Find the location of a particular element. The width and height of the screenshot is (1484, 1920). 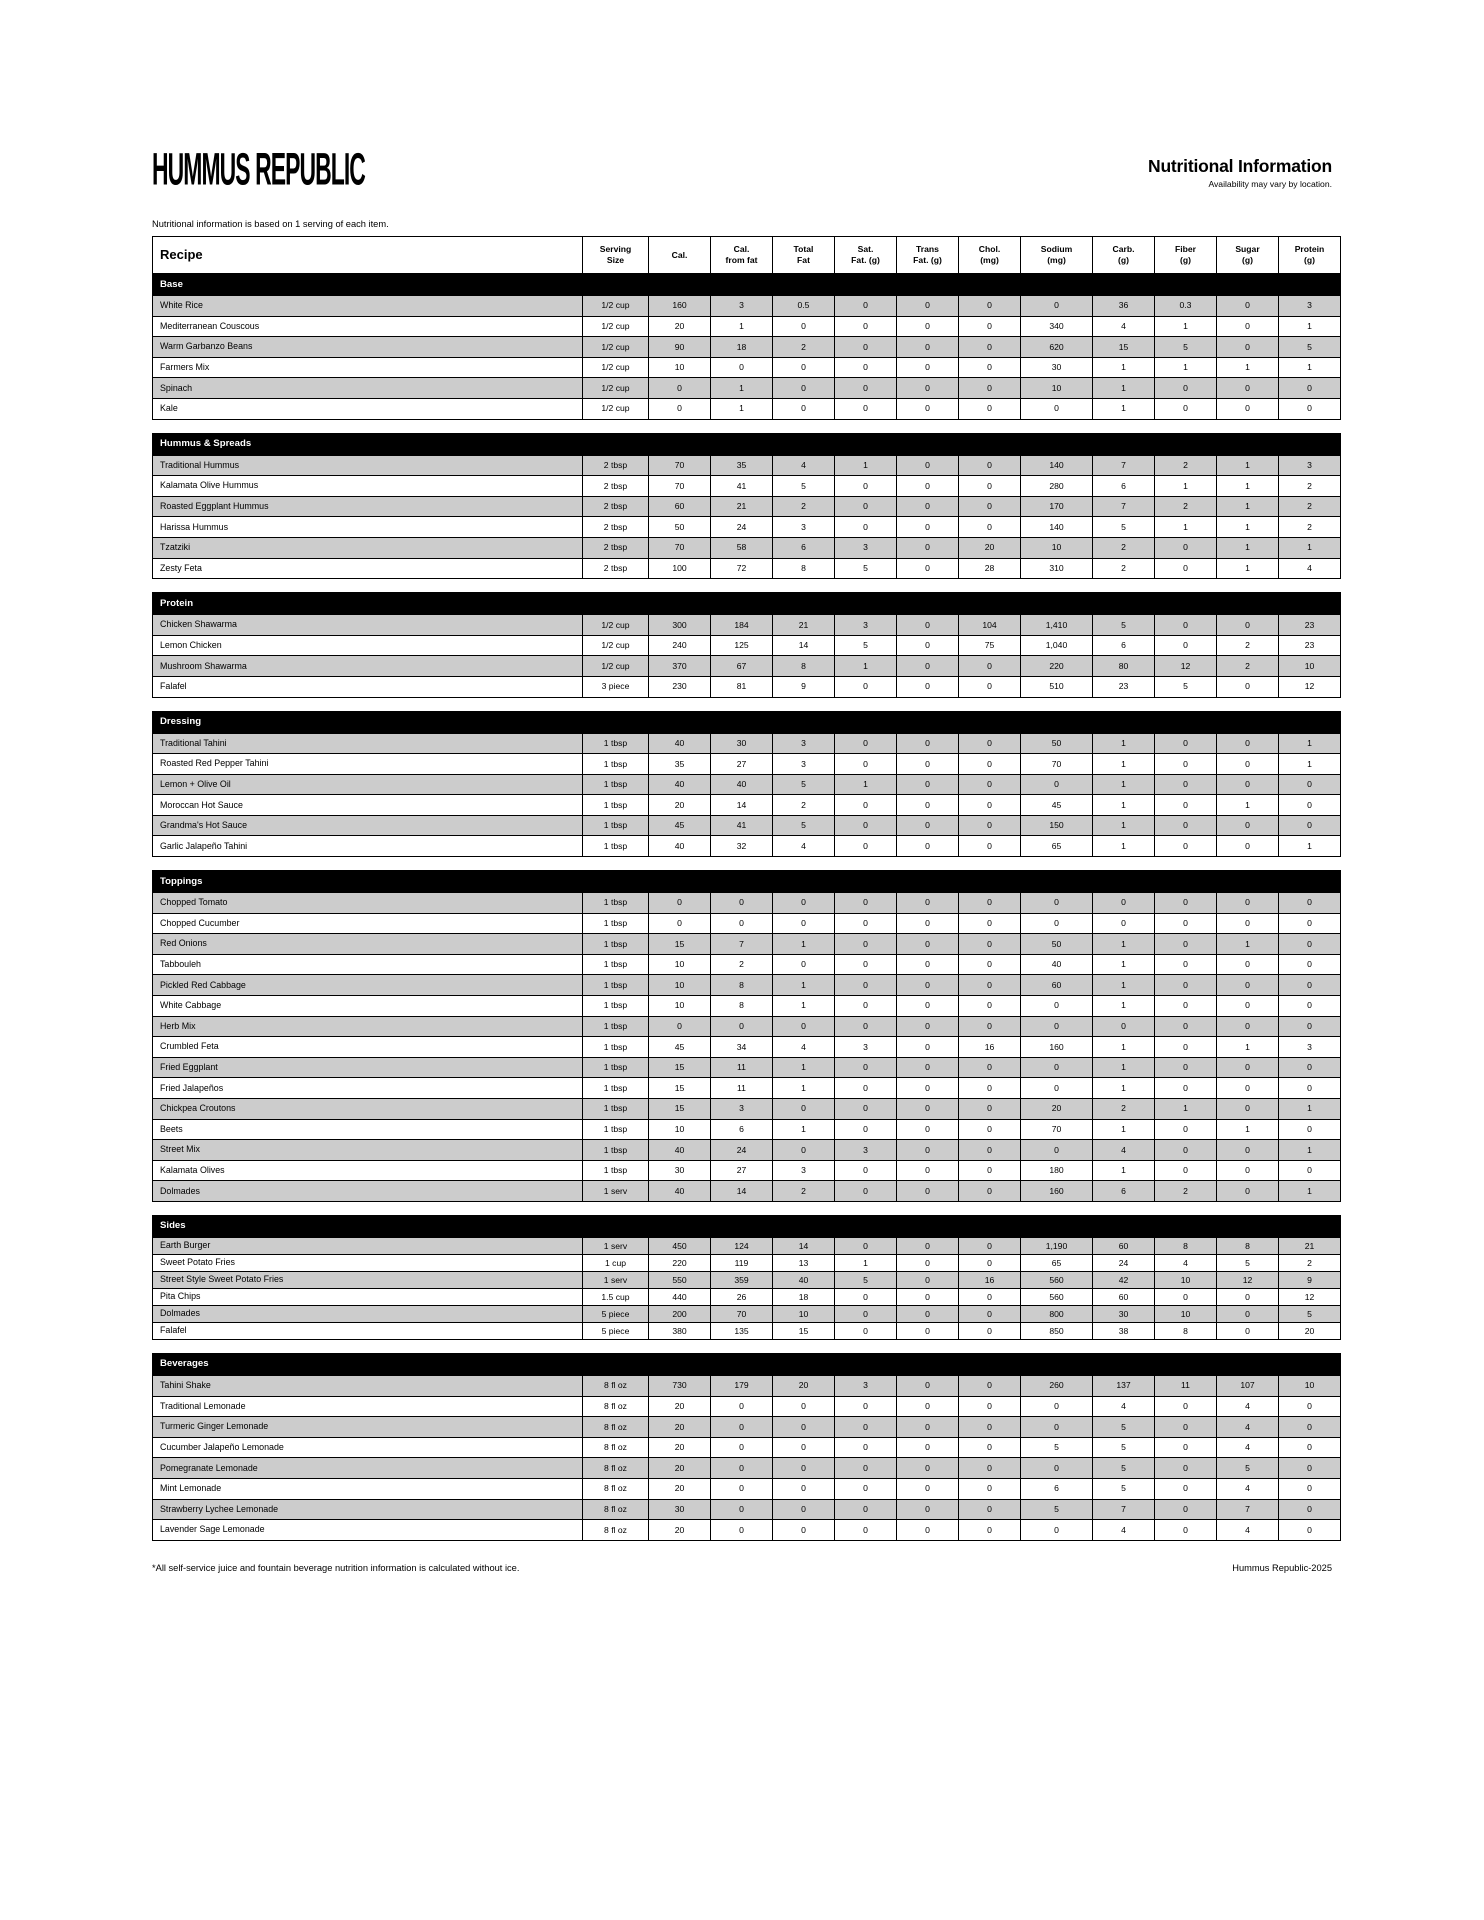

cell-protein: 21 is located at coordinates (1309, 1245).